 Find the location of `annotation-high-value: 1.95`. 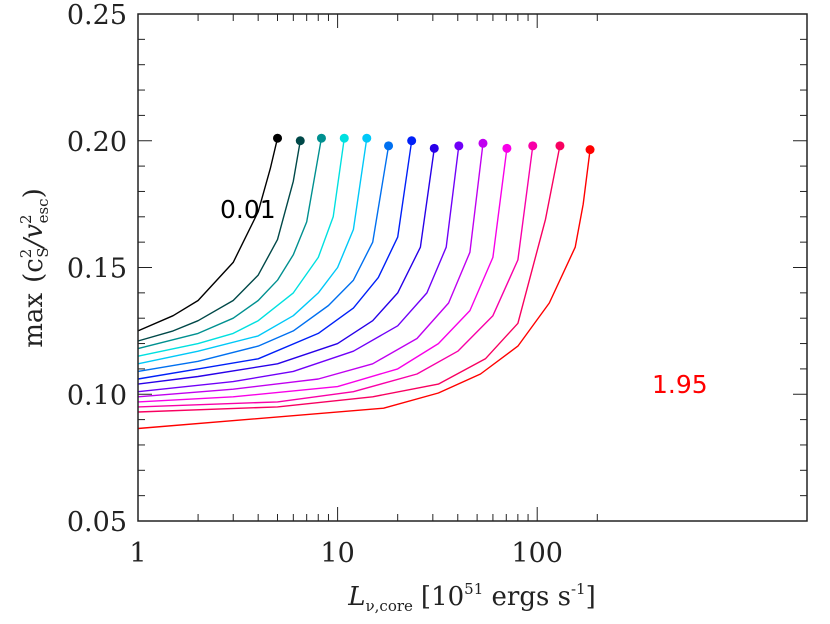

annotation-high-value: 1.95 is located at coordinates (680, 384).